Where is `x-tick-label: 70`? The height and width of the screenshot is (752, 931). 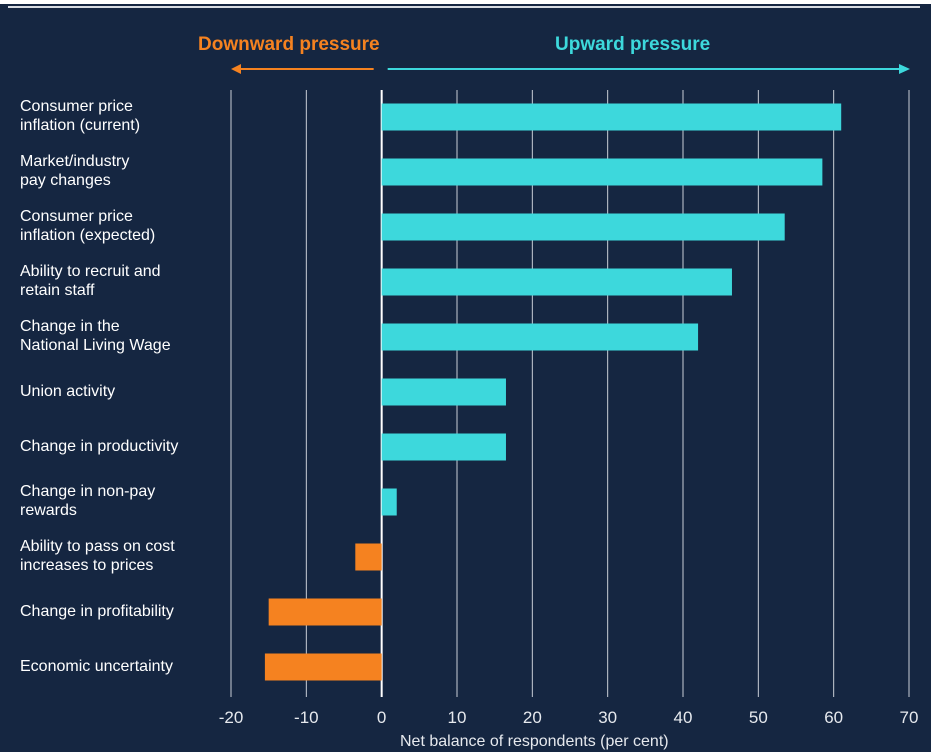
x-tick-label: 70 is located at coordinates (909, 717).